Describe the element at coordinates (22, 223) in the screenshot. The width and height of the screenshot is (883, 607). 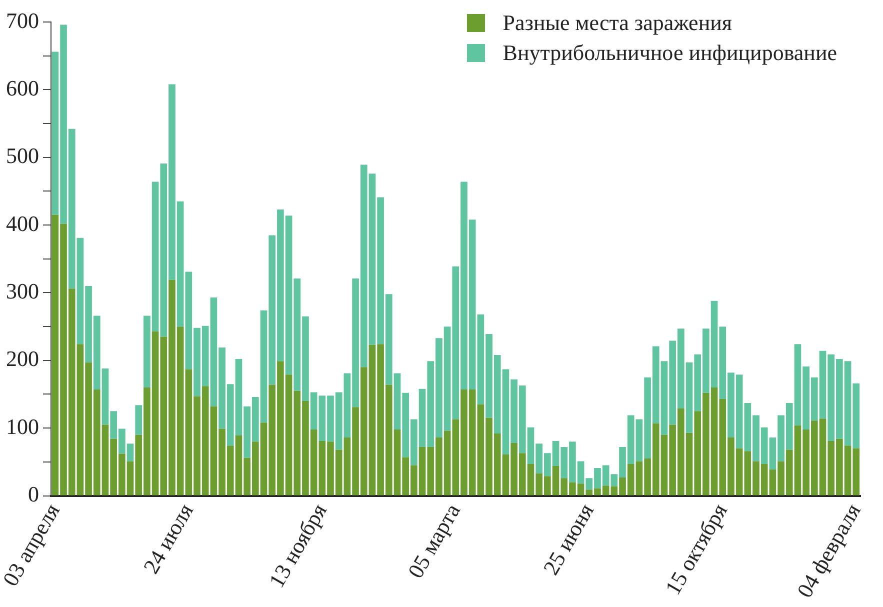
I see `y-tick-label: 400` at that location.